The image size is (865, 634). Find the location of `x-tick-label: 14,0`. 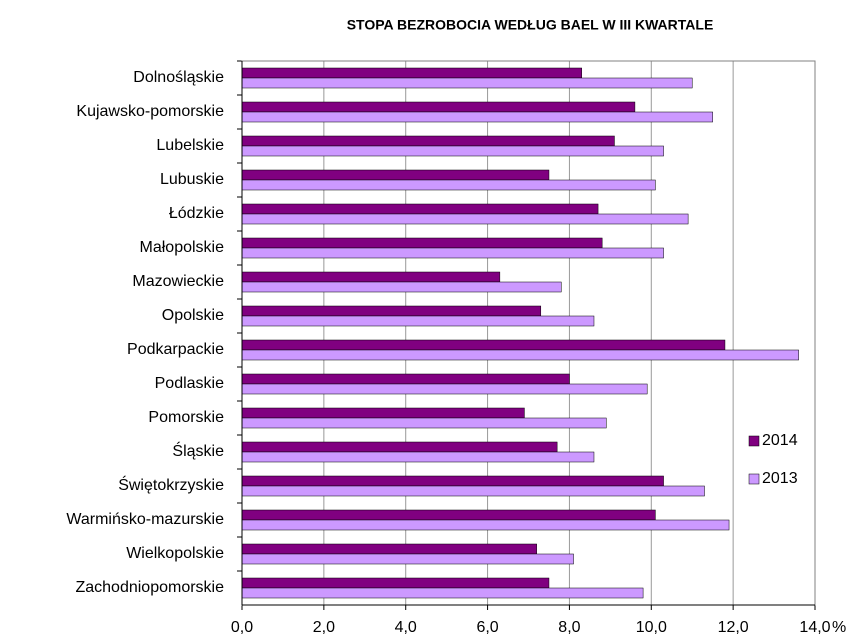

x-tick-label: 14,0 is located at coordinates (814, 626).